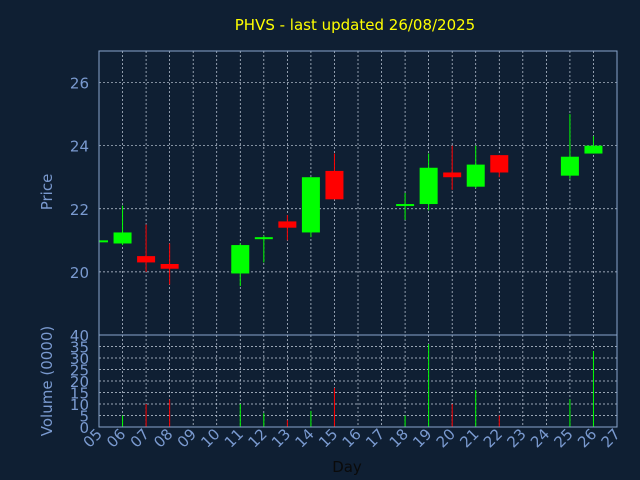  I want to click on x-tick-label: 15, so click(328, 438).